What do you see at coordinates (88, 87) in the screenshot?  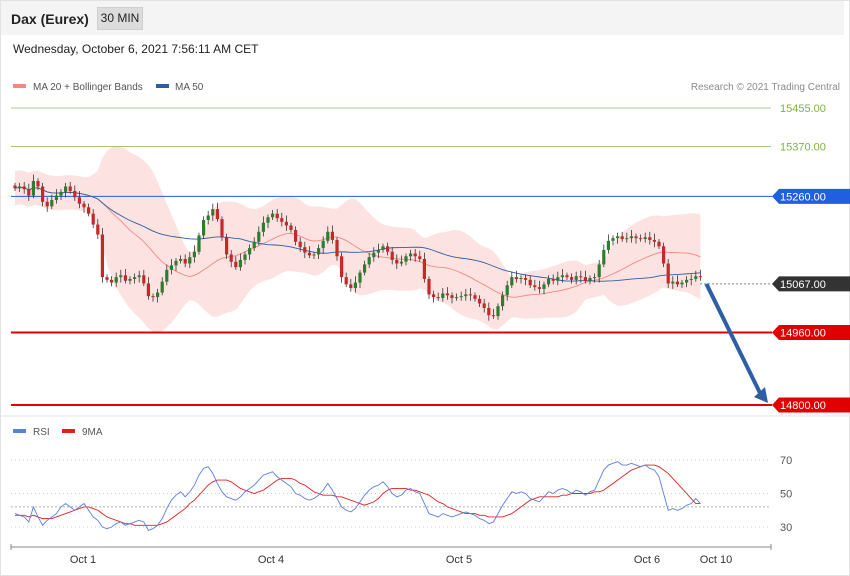 I see `ma20-legend-label: MA 20 + Bollinger Bands` at bounding box center [88, 87].